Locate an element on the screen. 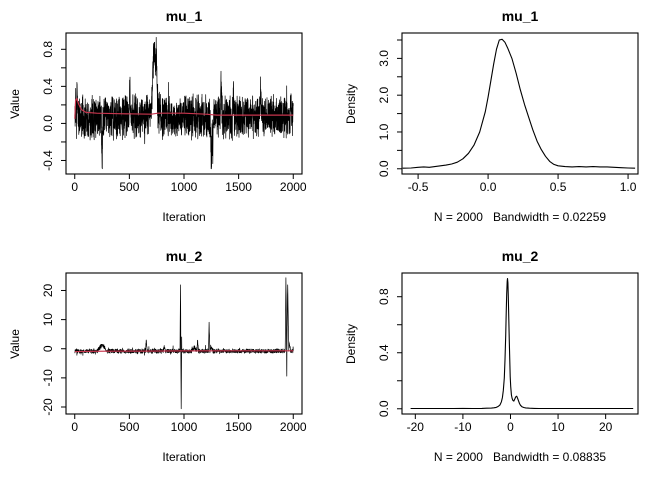  y-tick-label: 3.0 is located at coordinates (384, 58).